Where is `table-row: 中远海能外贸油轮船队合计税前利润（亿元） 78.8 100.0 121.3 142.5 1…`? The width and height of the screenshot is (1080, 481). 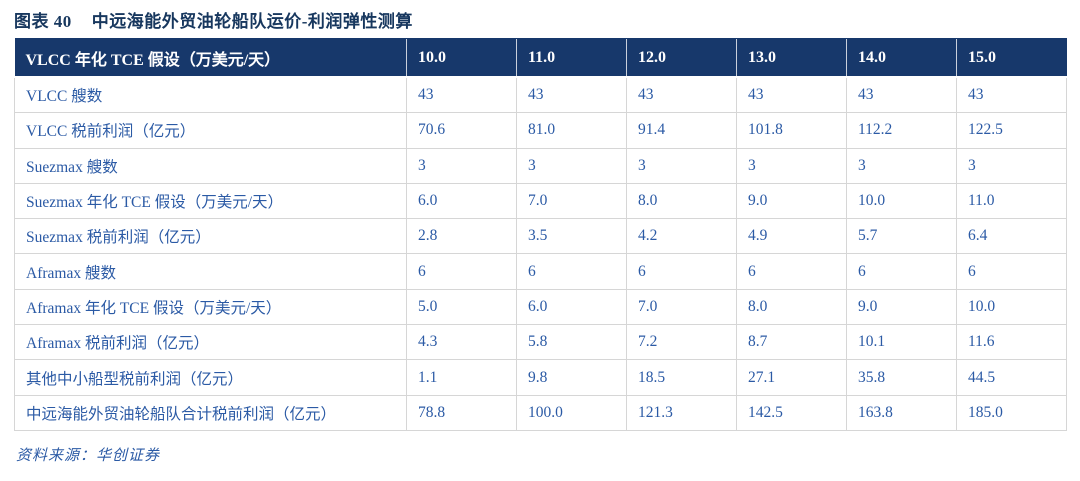 table-row: 中远海能外贸油轮船队合计税前利润（亿元） 78.8 100.0 121.3 142.5 1… is located at coordinates (540, 412).